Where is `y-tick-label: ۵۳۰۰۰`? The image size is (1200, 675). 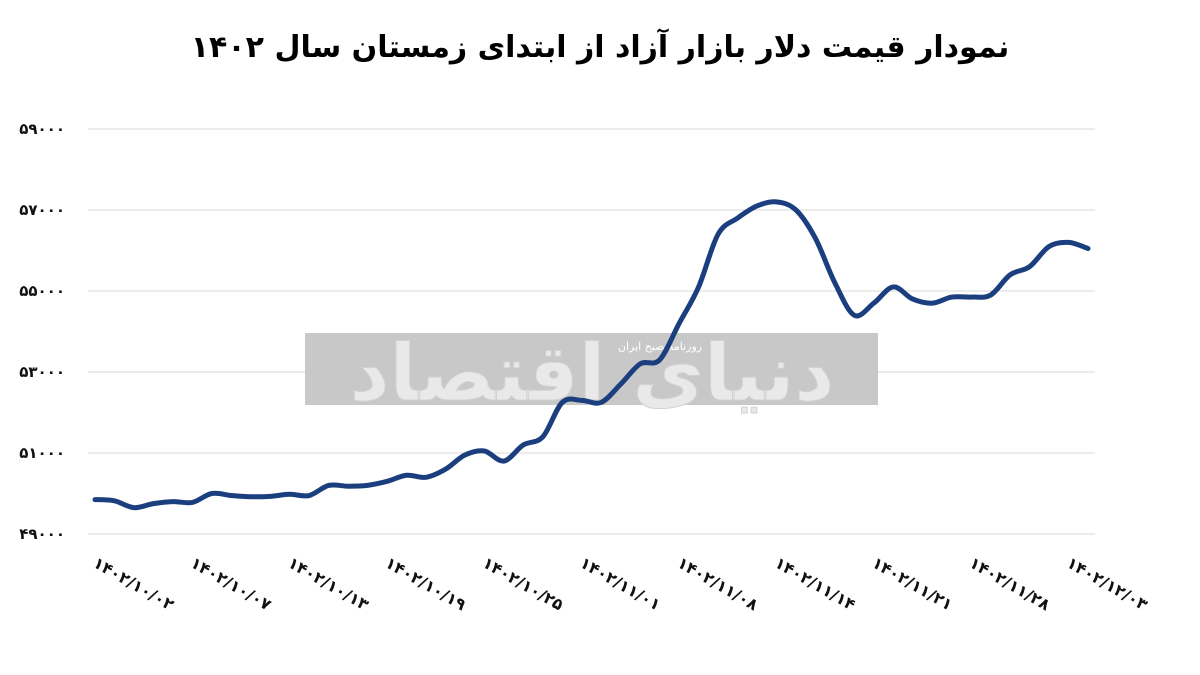 y-tick-label: ۵۳۰۰۰ is located at coordinates (42, 372).